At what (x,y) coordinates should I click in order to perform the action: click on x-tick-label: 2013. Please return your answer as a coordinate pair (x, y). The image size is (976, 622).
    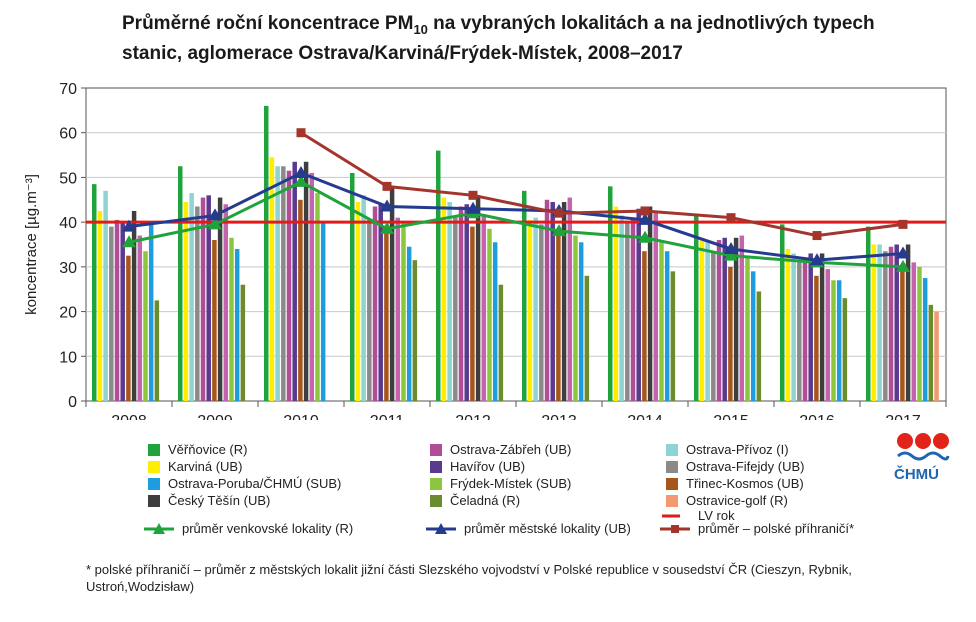
    Looking at the image, I should click on (559, 416).